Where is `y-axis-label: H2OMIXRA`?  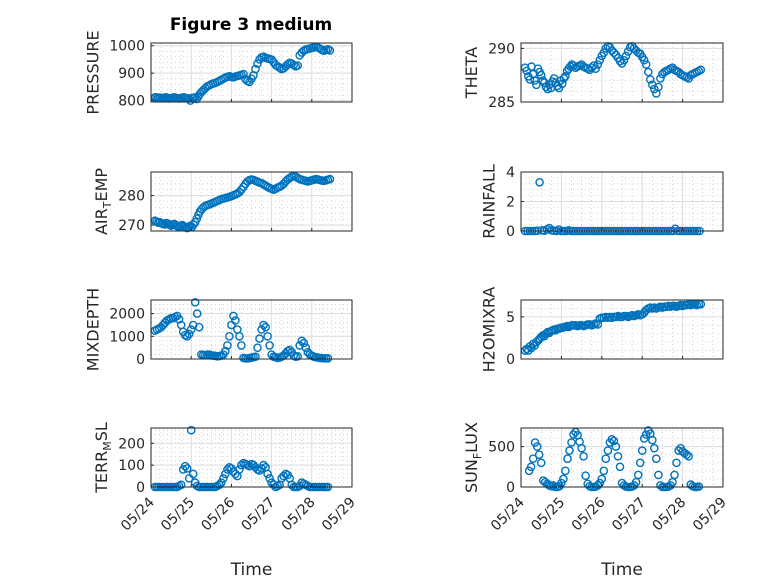
y-axis-label: H2OMIXRA is located at coordinates (488, 330).